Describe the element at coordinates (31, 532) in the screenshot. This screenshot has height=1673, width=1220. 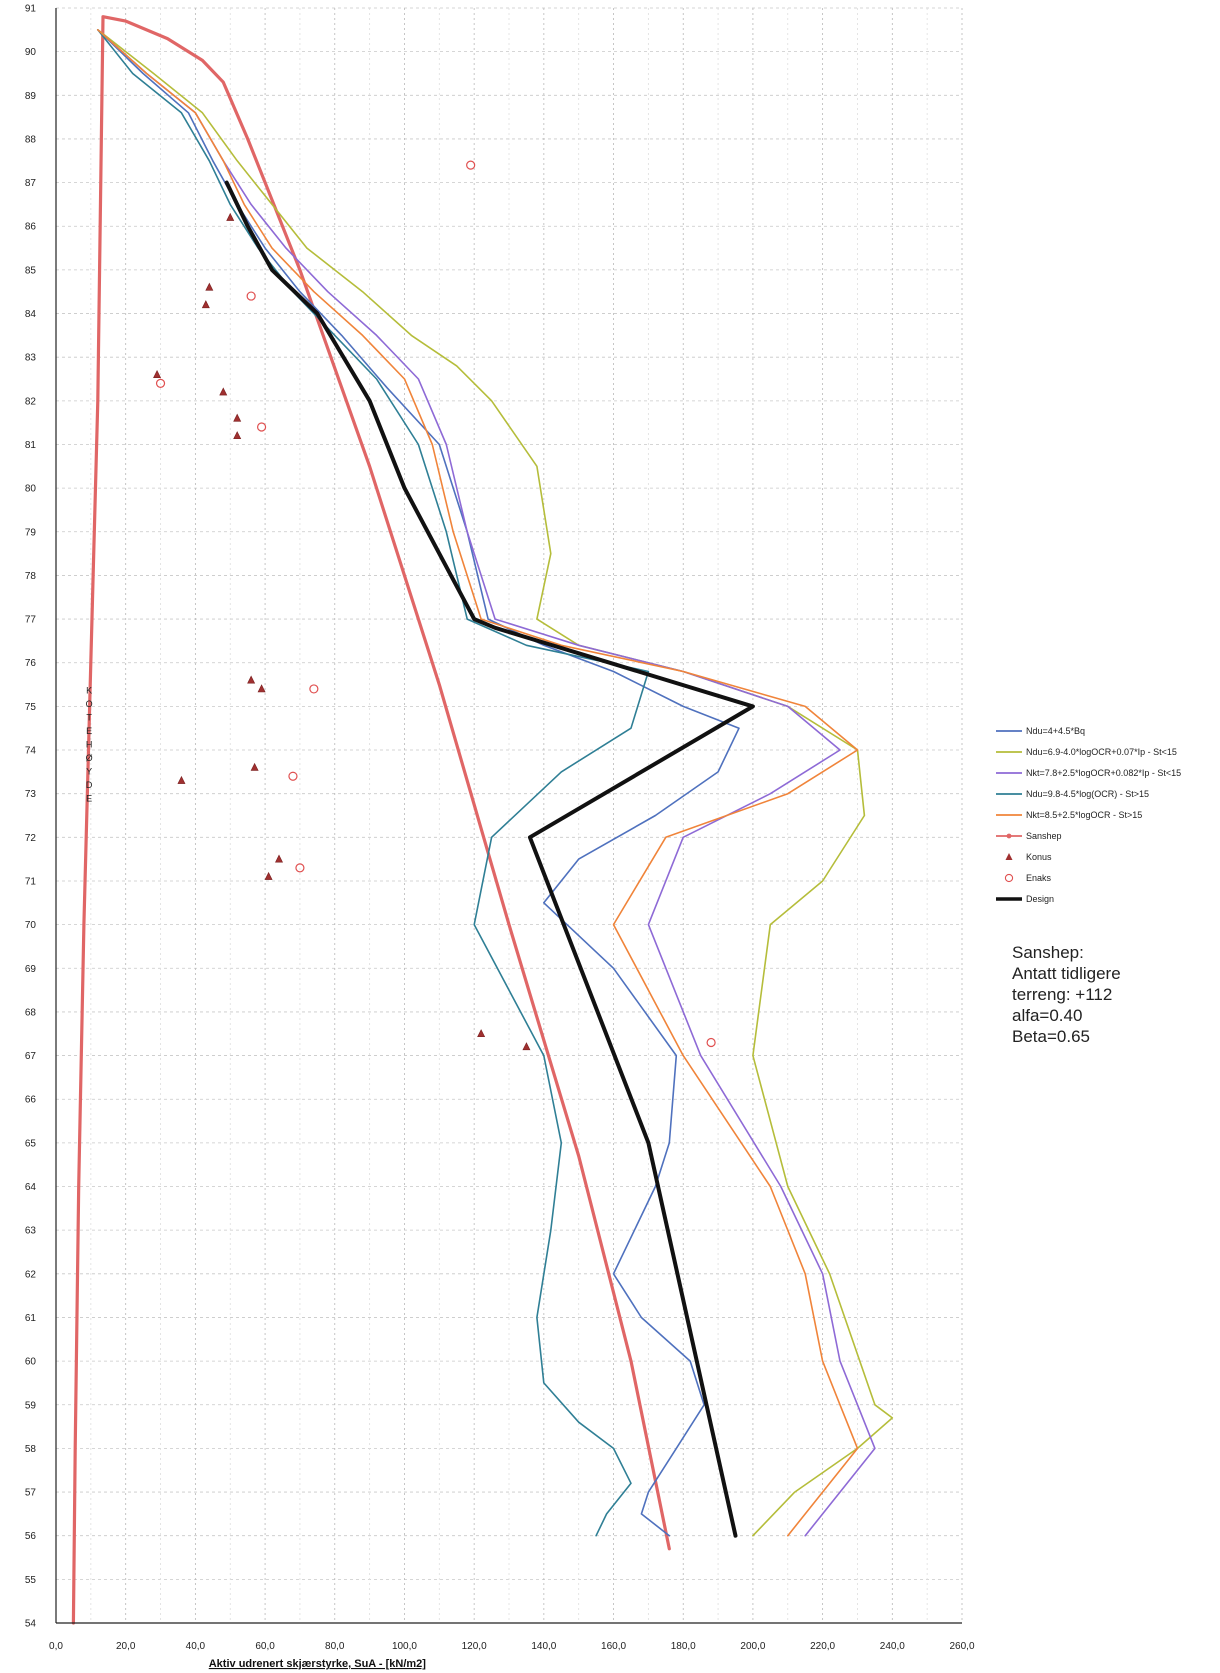
I see `y-tick-label: 79` at that location.